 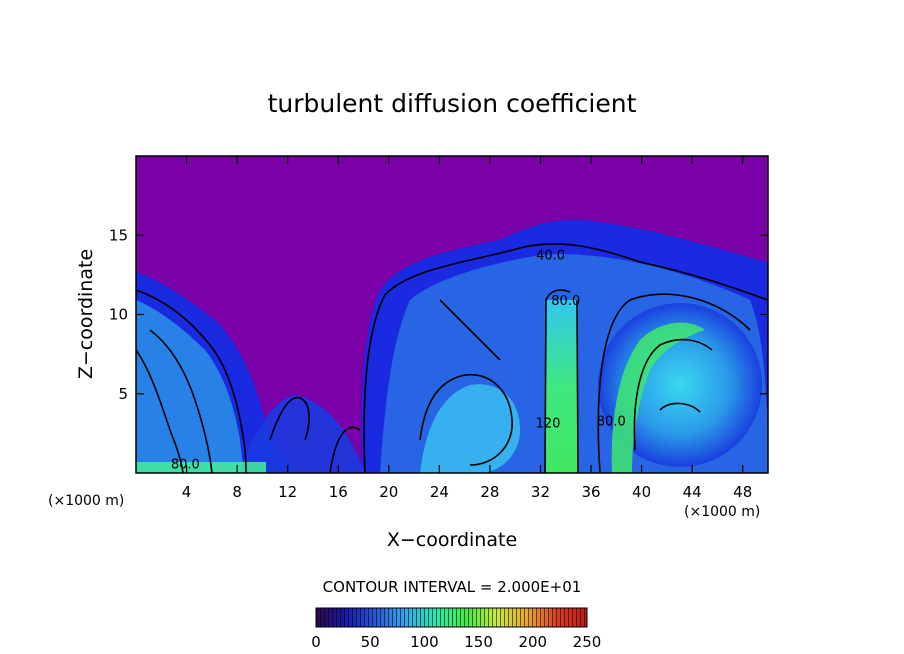 What do you see at coordinates (388, 492) in the screenshot?
I see `x-tick-label: 20` at bounding box center [388, 492].